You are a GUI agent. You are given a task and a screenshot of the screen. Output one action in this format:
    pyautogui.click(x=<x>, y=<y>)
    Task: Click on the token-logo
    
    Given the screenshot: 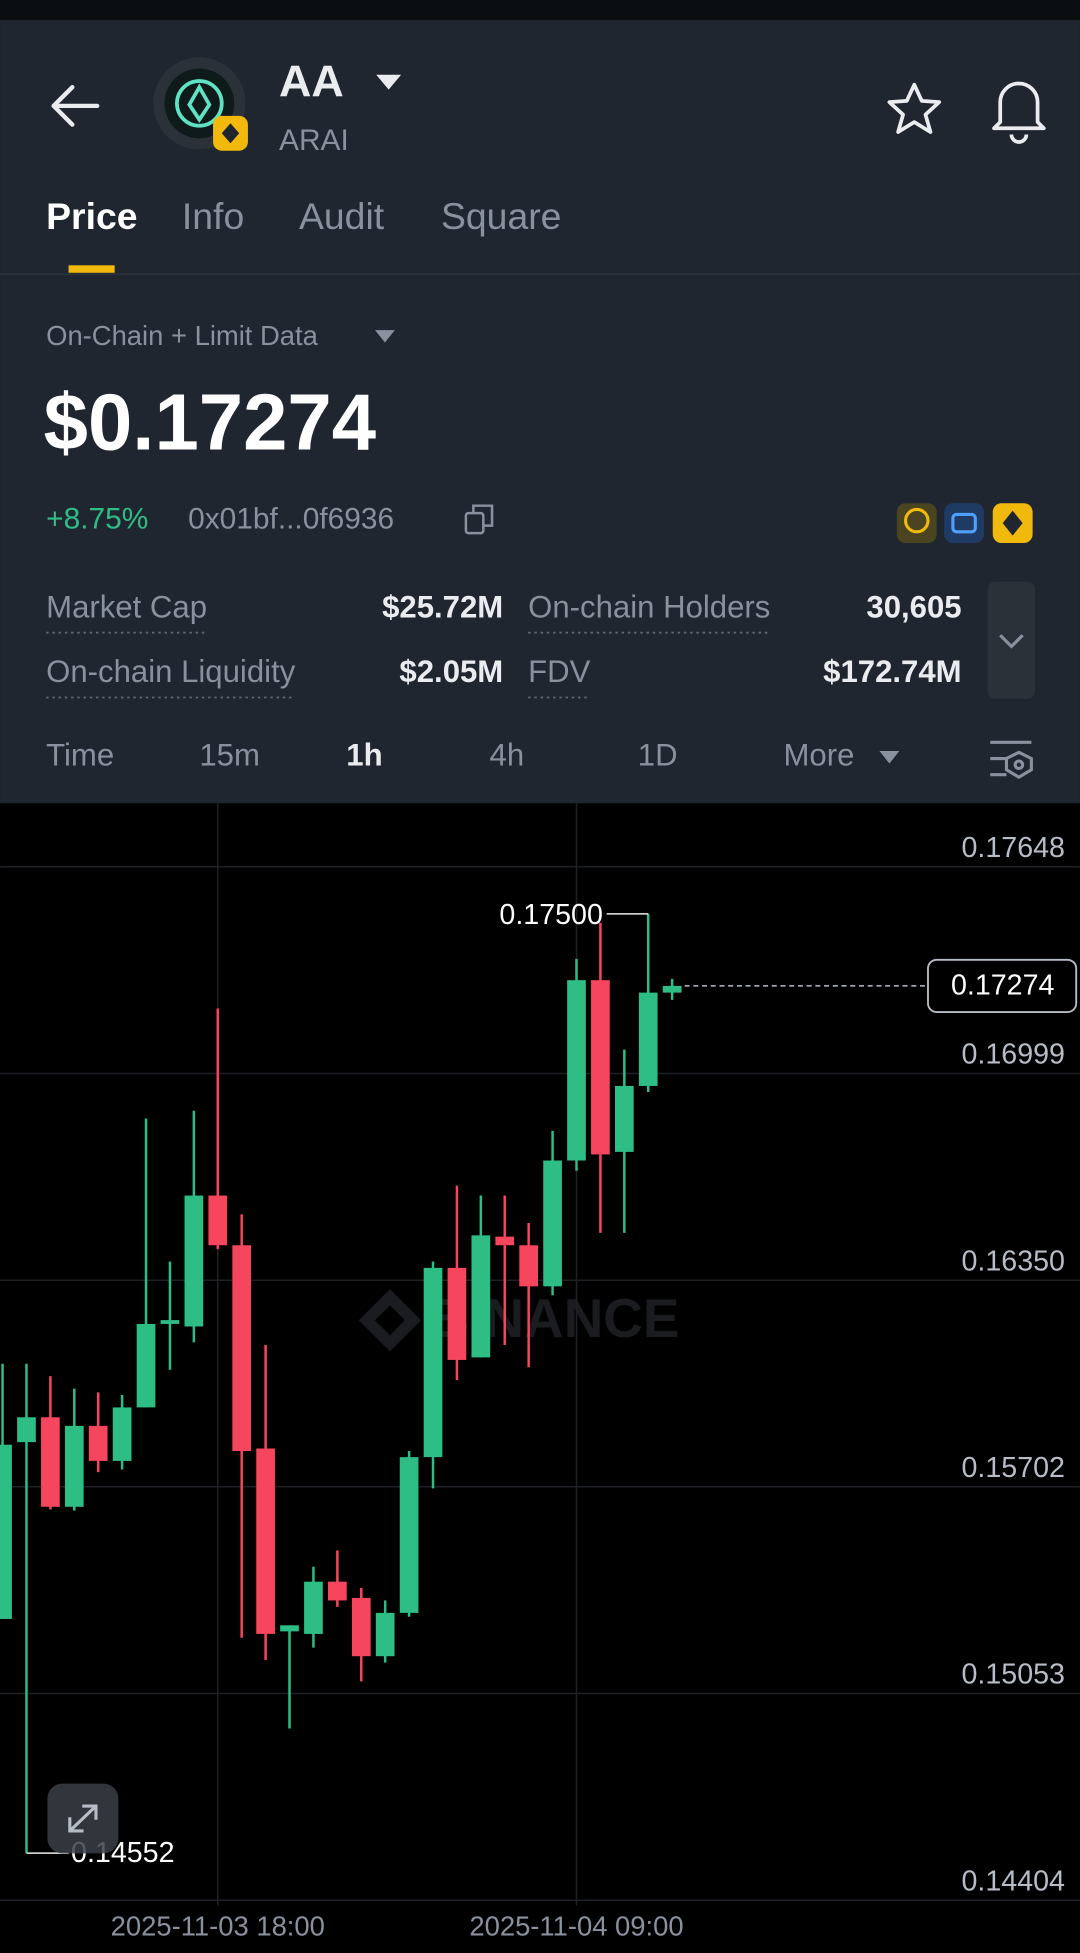 What is the action you would take?
    pyautogui.click(x=200, y=104)
    